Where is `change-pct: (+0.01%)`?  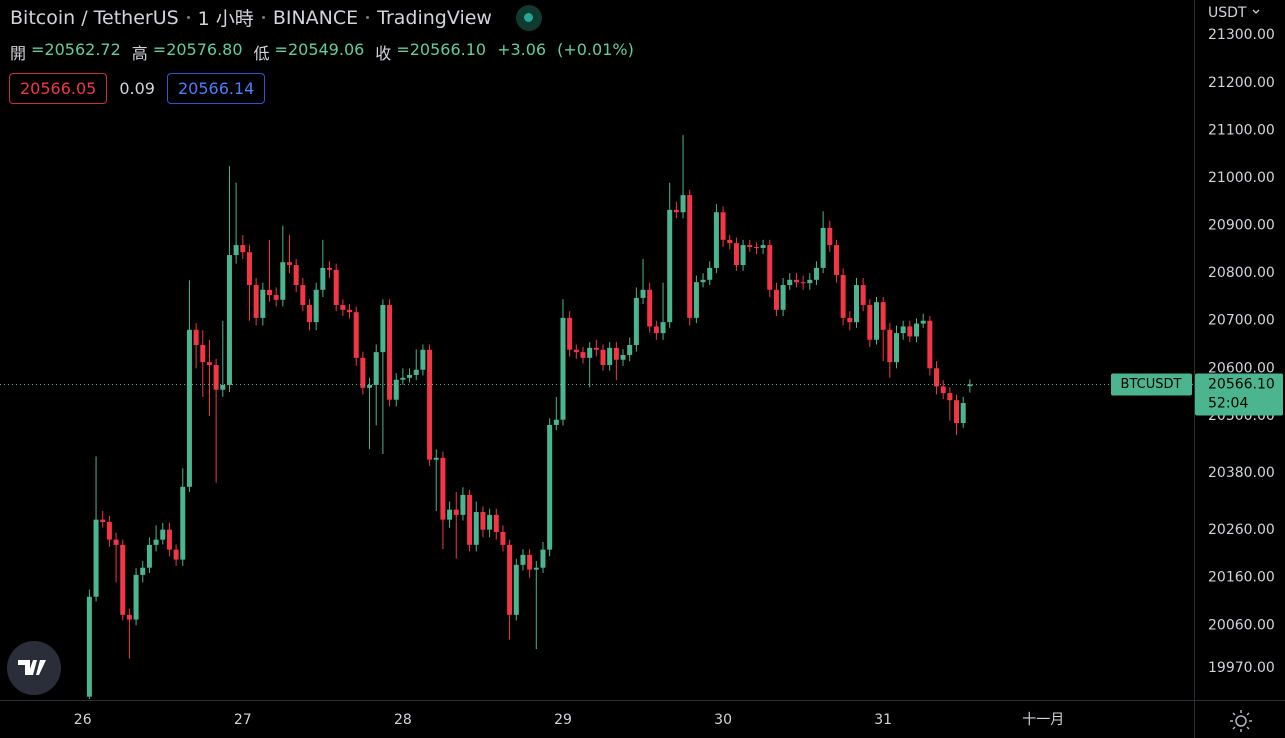 change-pct: (+0.01%) is located at coordinates (595, 49).